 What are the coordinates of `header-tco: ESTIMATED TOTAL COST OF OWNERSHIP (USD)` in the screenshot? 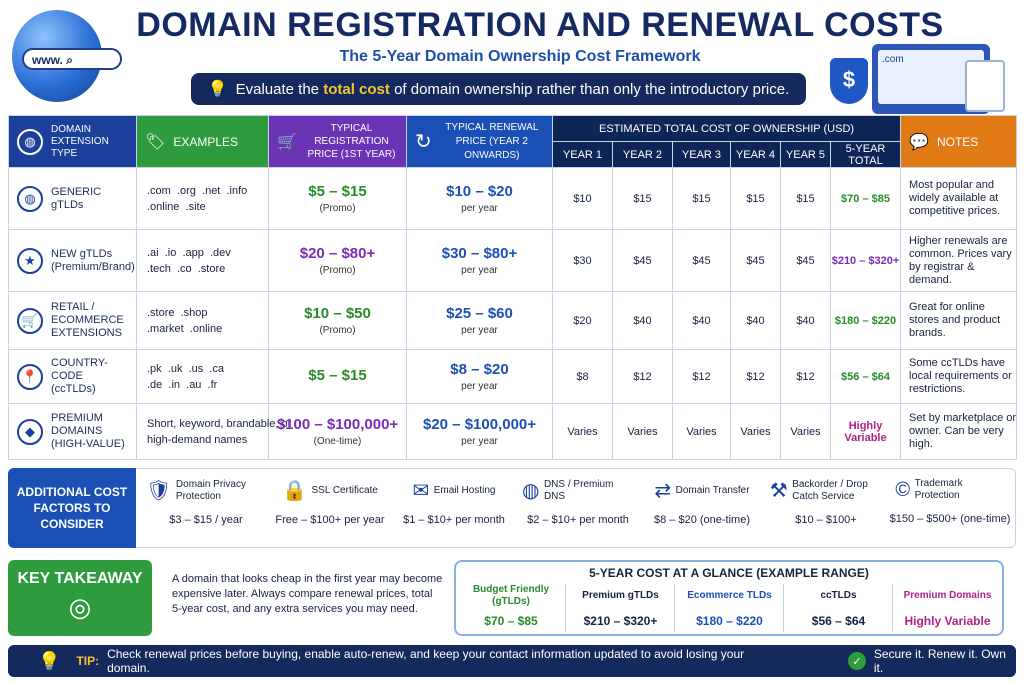 It's located at (726, 128).